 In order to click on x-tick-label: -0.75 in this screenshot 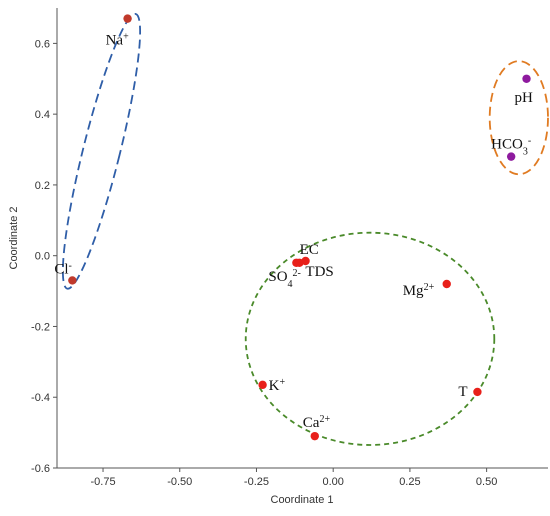, I will do `click(102, 482)`.